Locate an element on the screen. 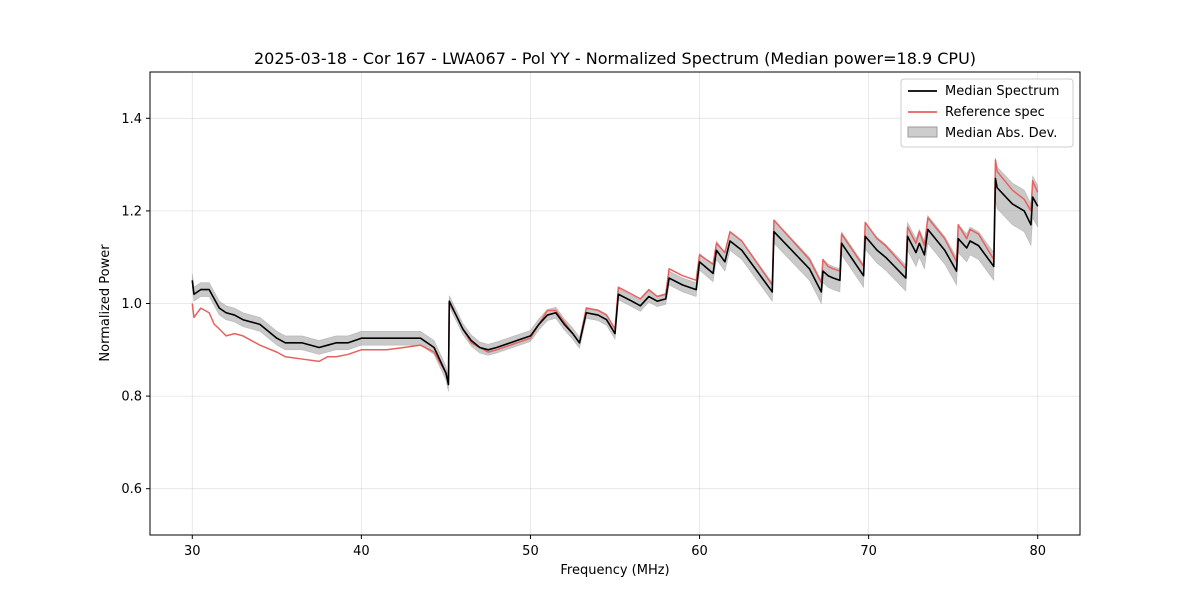 The image size is (1200, 600). x-tick-label: 70 is located at coordinates (868, 551).